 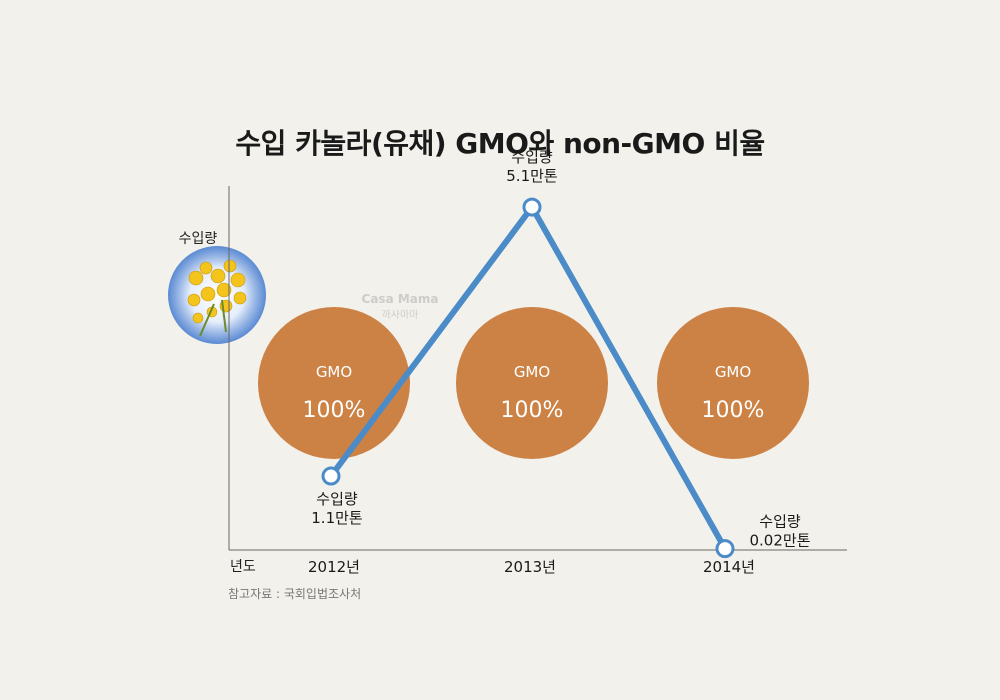 I want to click on data-point-2014, so click(x=725, y=549).